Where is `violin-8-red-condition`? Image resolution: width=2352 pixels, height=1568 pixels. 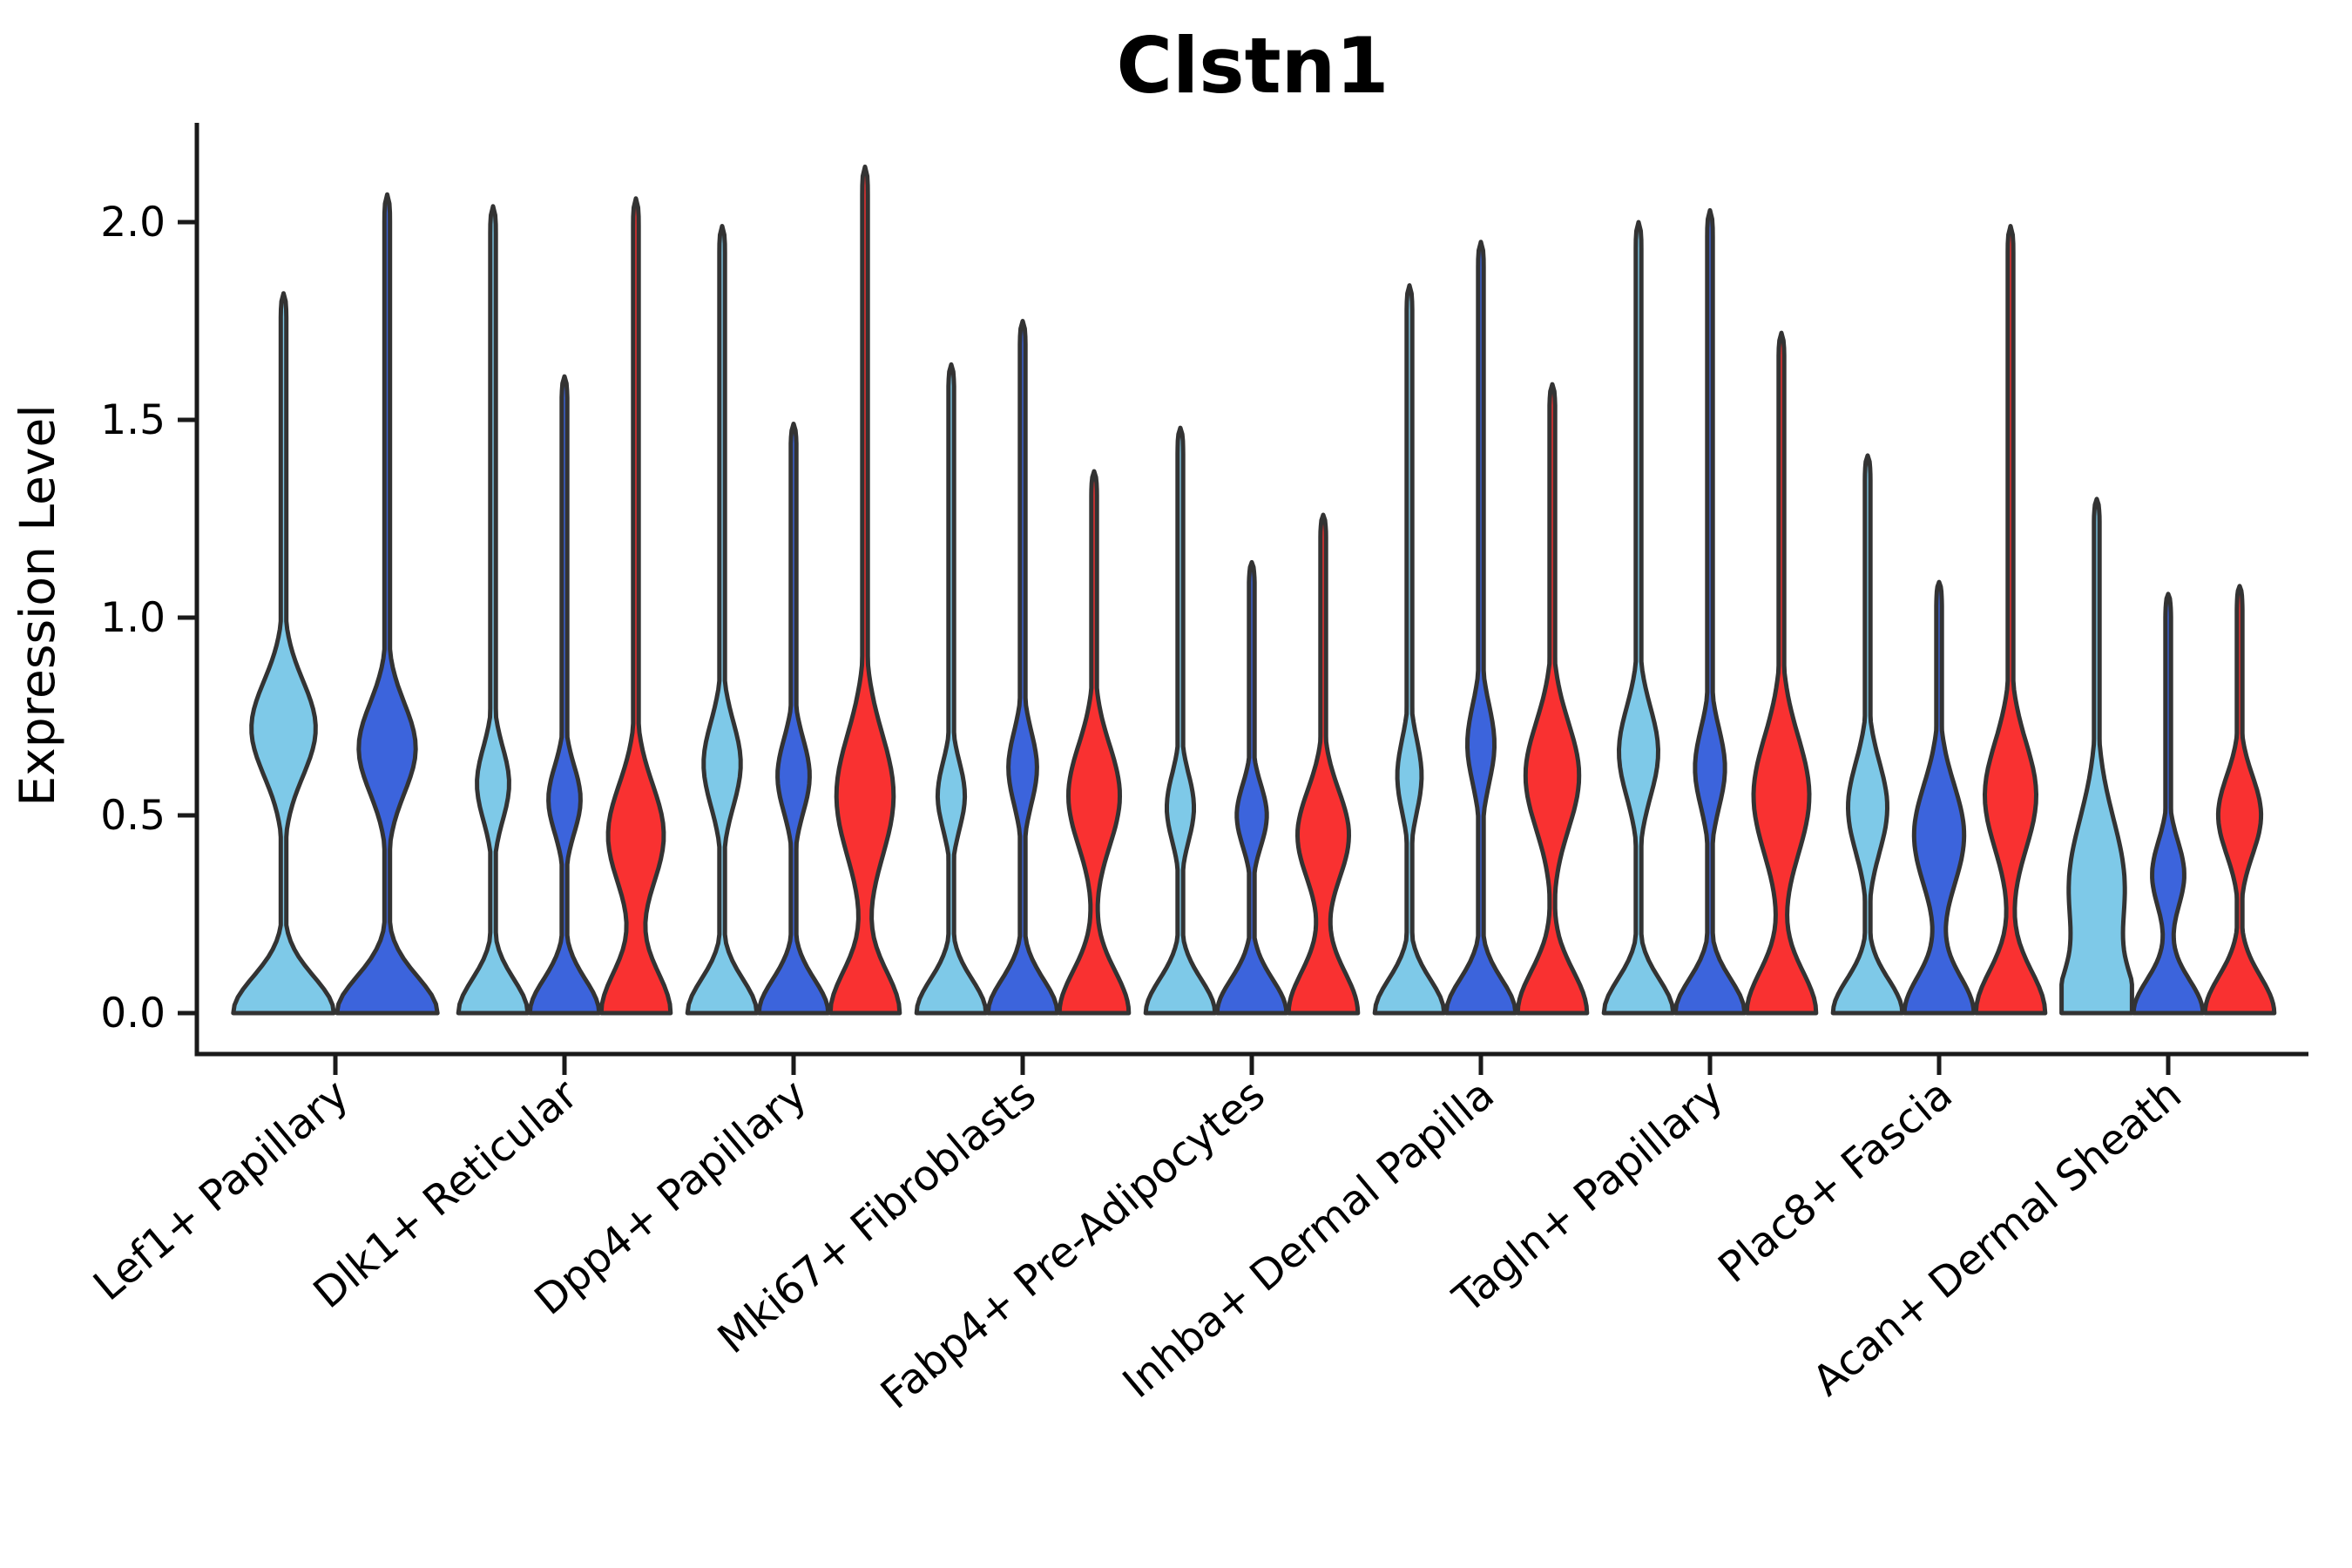
violin-8-red-condition is located at coordinates (2010, 620).